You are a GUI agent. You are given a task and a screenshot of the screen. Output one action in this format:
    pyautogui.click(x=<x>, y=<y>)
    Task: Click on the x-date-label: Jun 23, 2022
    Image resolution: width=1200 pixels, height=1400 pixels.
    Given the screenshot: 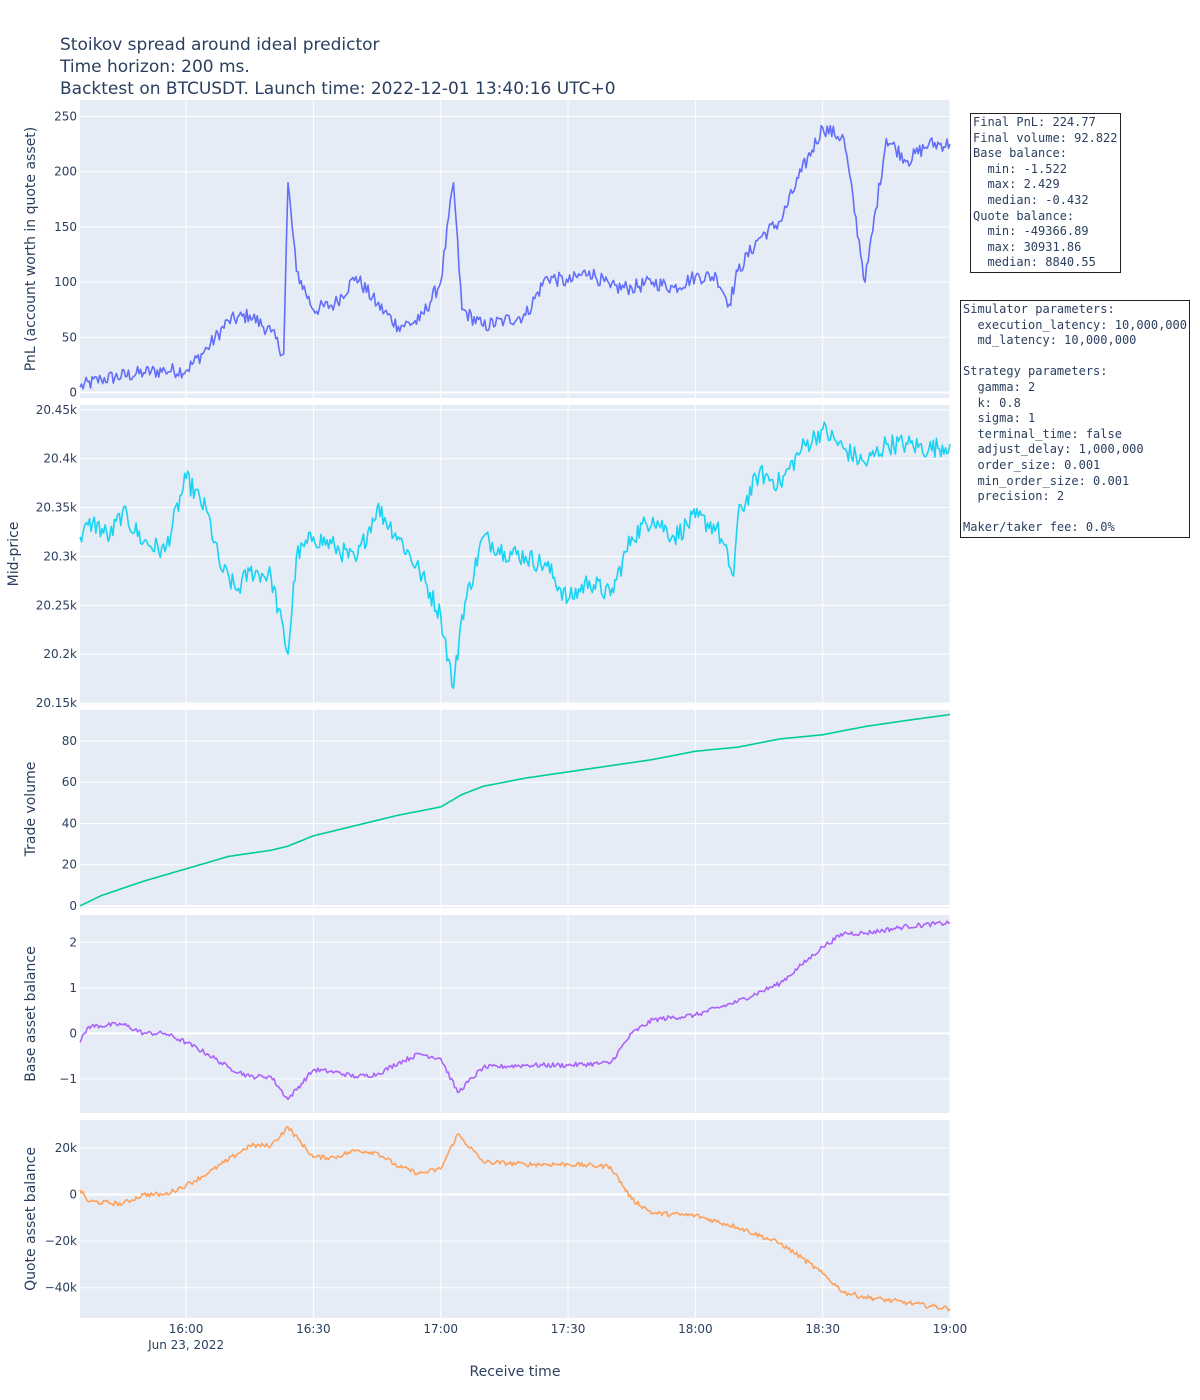 What is the action you would take?
    pyautogui.click(x=185, y=1345)
    